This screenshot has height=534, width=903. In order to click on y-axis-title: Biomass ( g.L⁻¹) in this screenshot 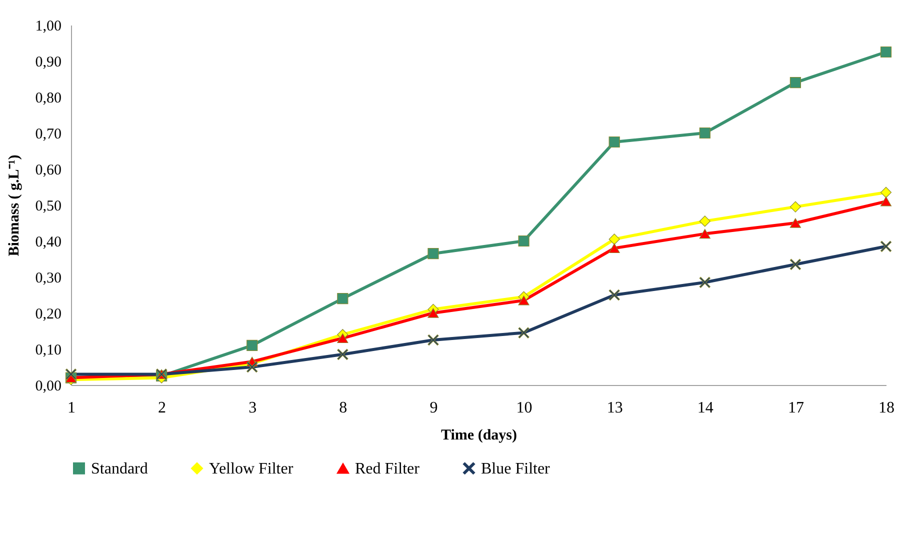, I will do `click(14, 205)`.